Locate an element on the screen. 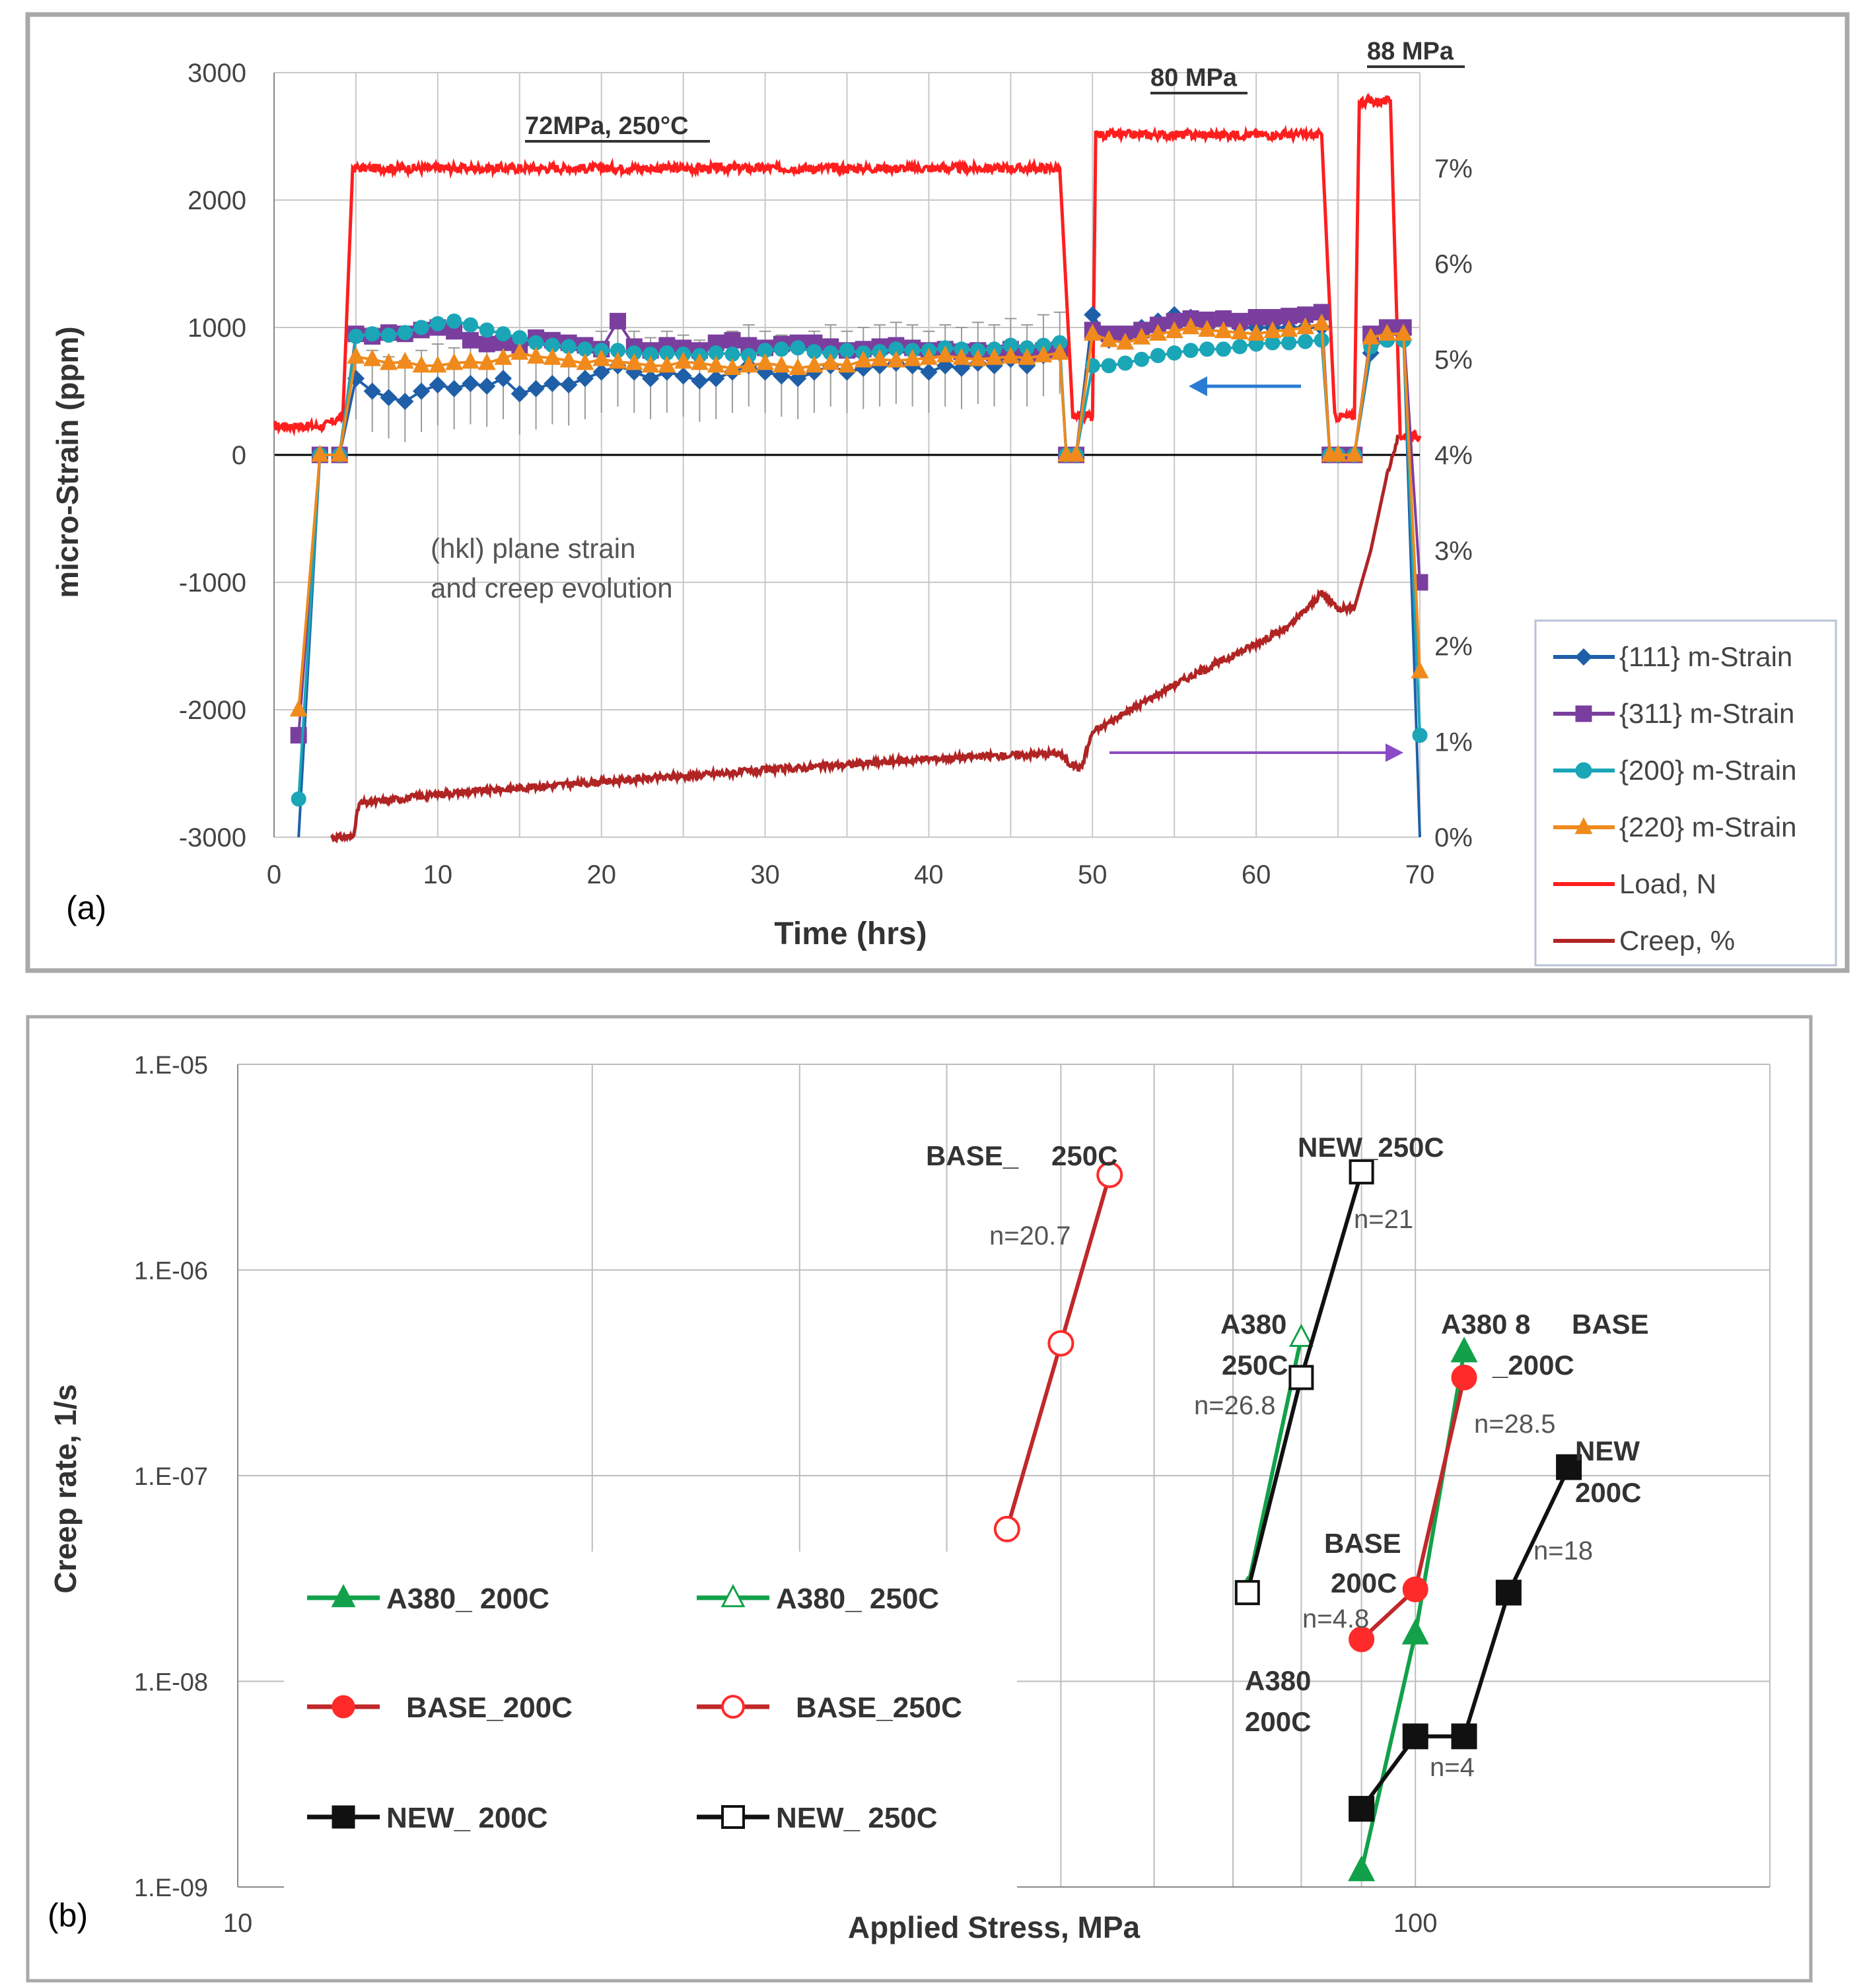 This screenshot has height=1988, width=1863. label-a380-250-b: 250C is located at coordinates (1255, 1365).